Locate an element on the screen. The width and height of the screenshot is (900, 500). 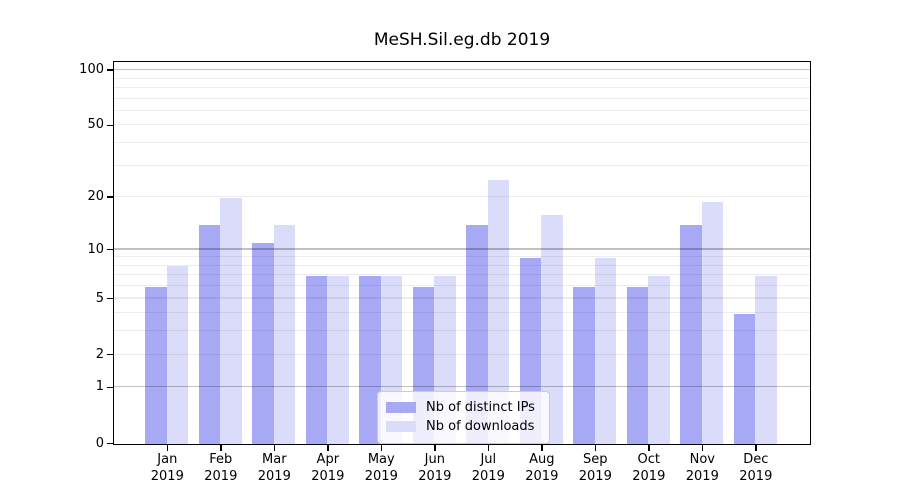
bar-mar-distinct-ips is located at coordinates (263, 343).